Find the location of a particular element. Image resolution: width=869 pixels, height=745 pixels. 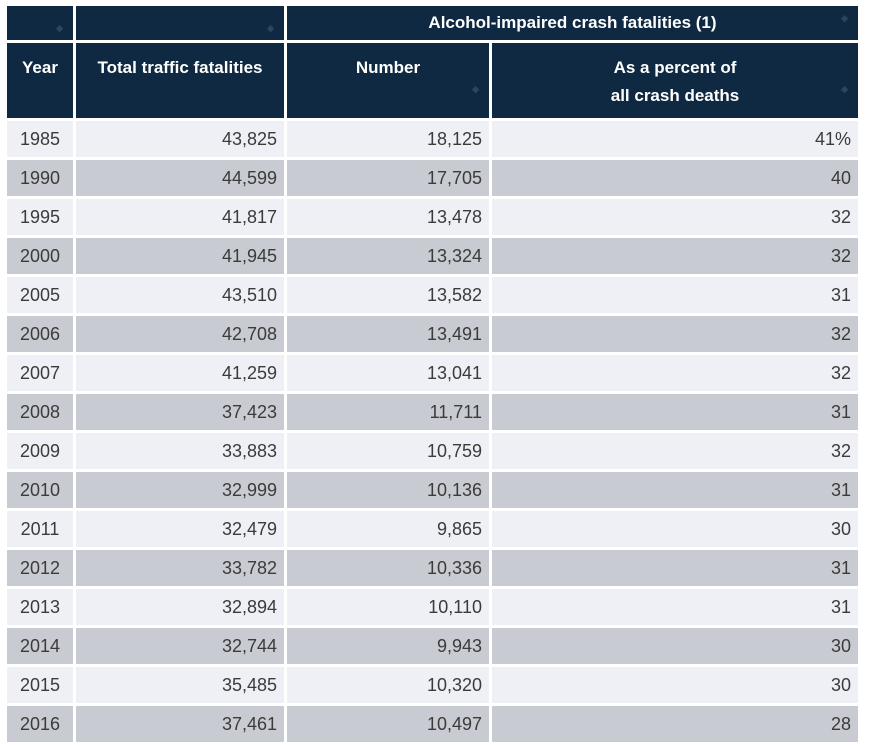

cell-year: 1995 is located at coordinates (40, 217).